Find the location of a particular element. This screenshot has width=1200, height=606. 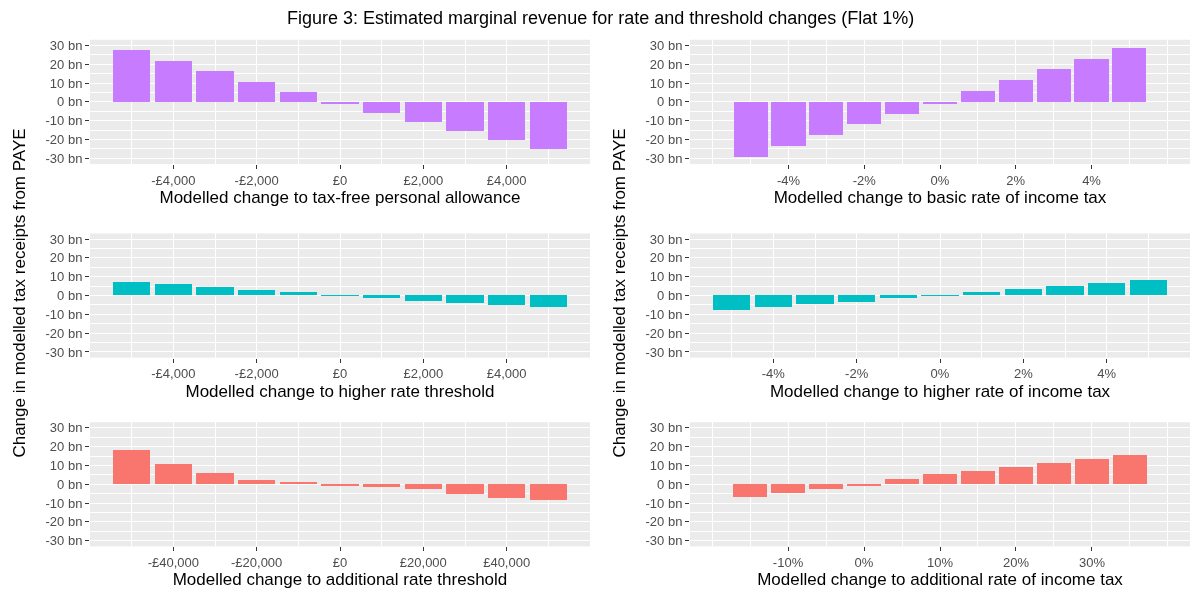

x-tick-label: 4% is located at coordinates (1107, 374).